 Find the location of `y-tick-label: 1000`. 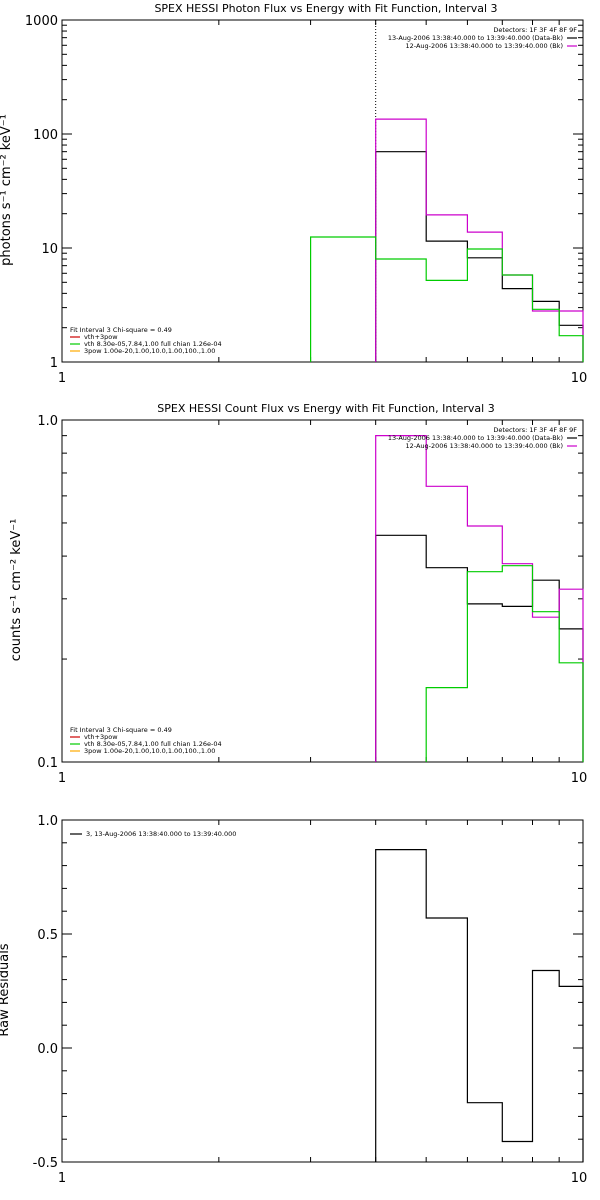

y-tick-label: 1000 is located at coordinates (41, 21).